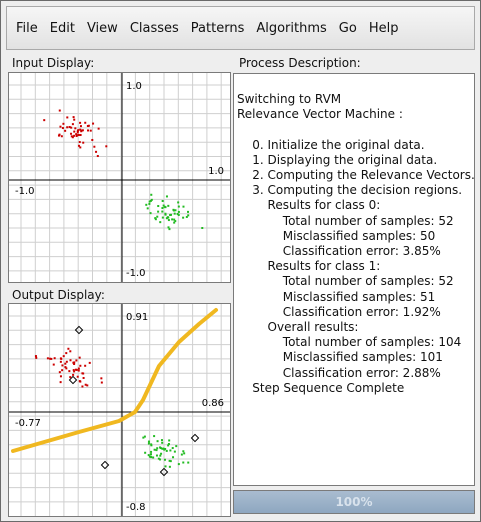 Image resolution: width=481 pixels, height=522 pixels. What do you see at coordinates (337, 159) in the screenshot?
I see `process-line: 1. Displaying the original data.` at bounding box center [337, 159].